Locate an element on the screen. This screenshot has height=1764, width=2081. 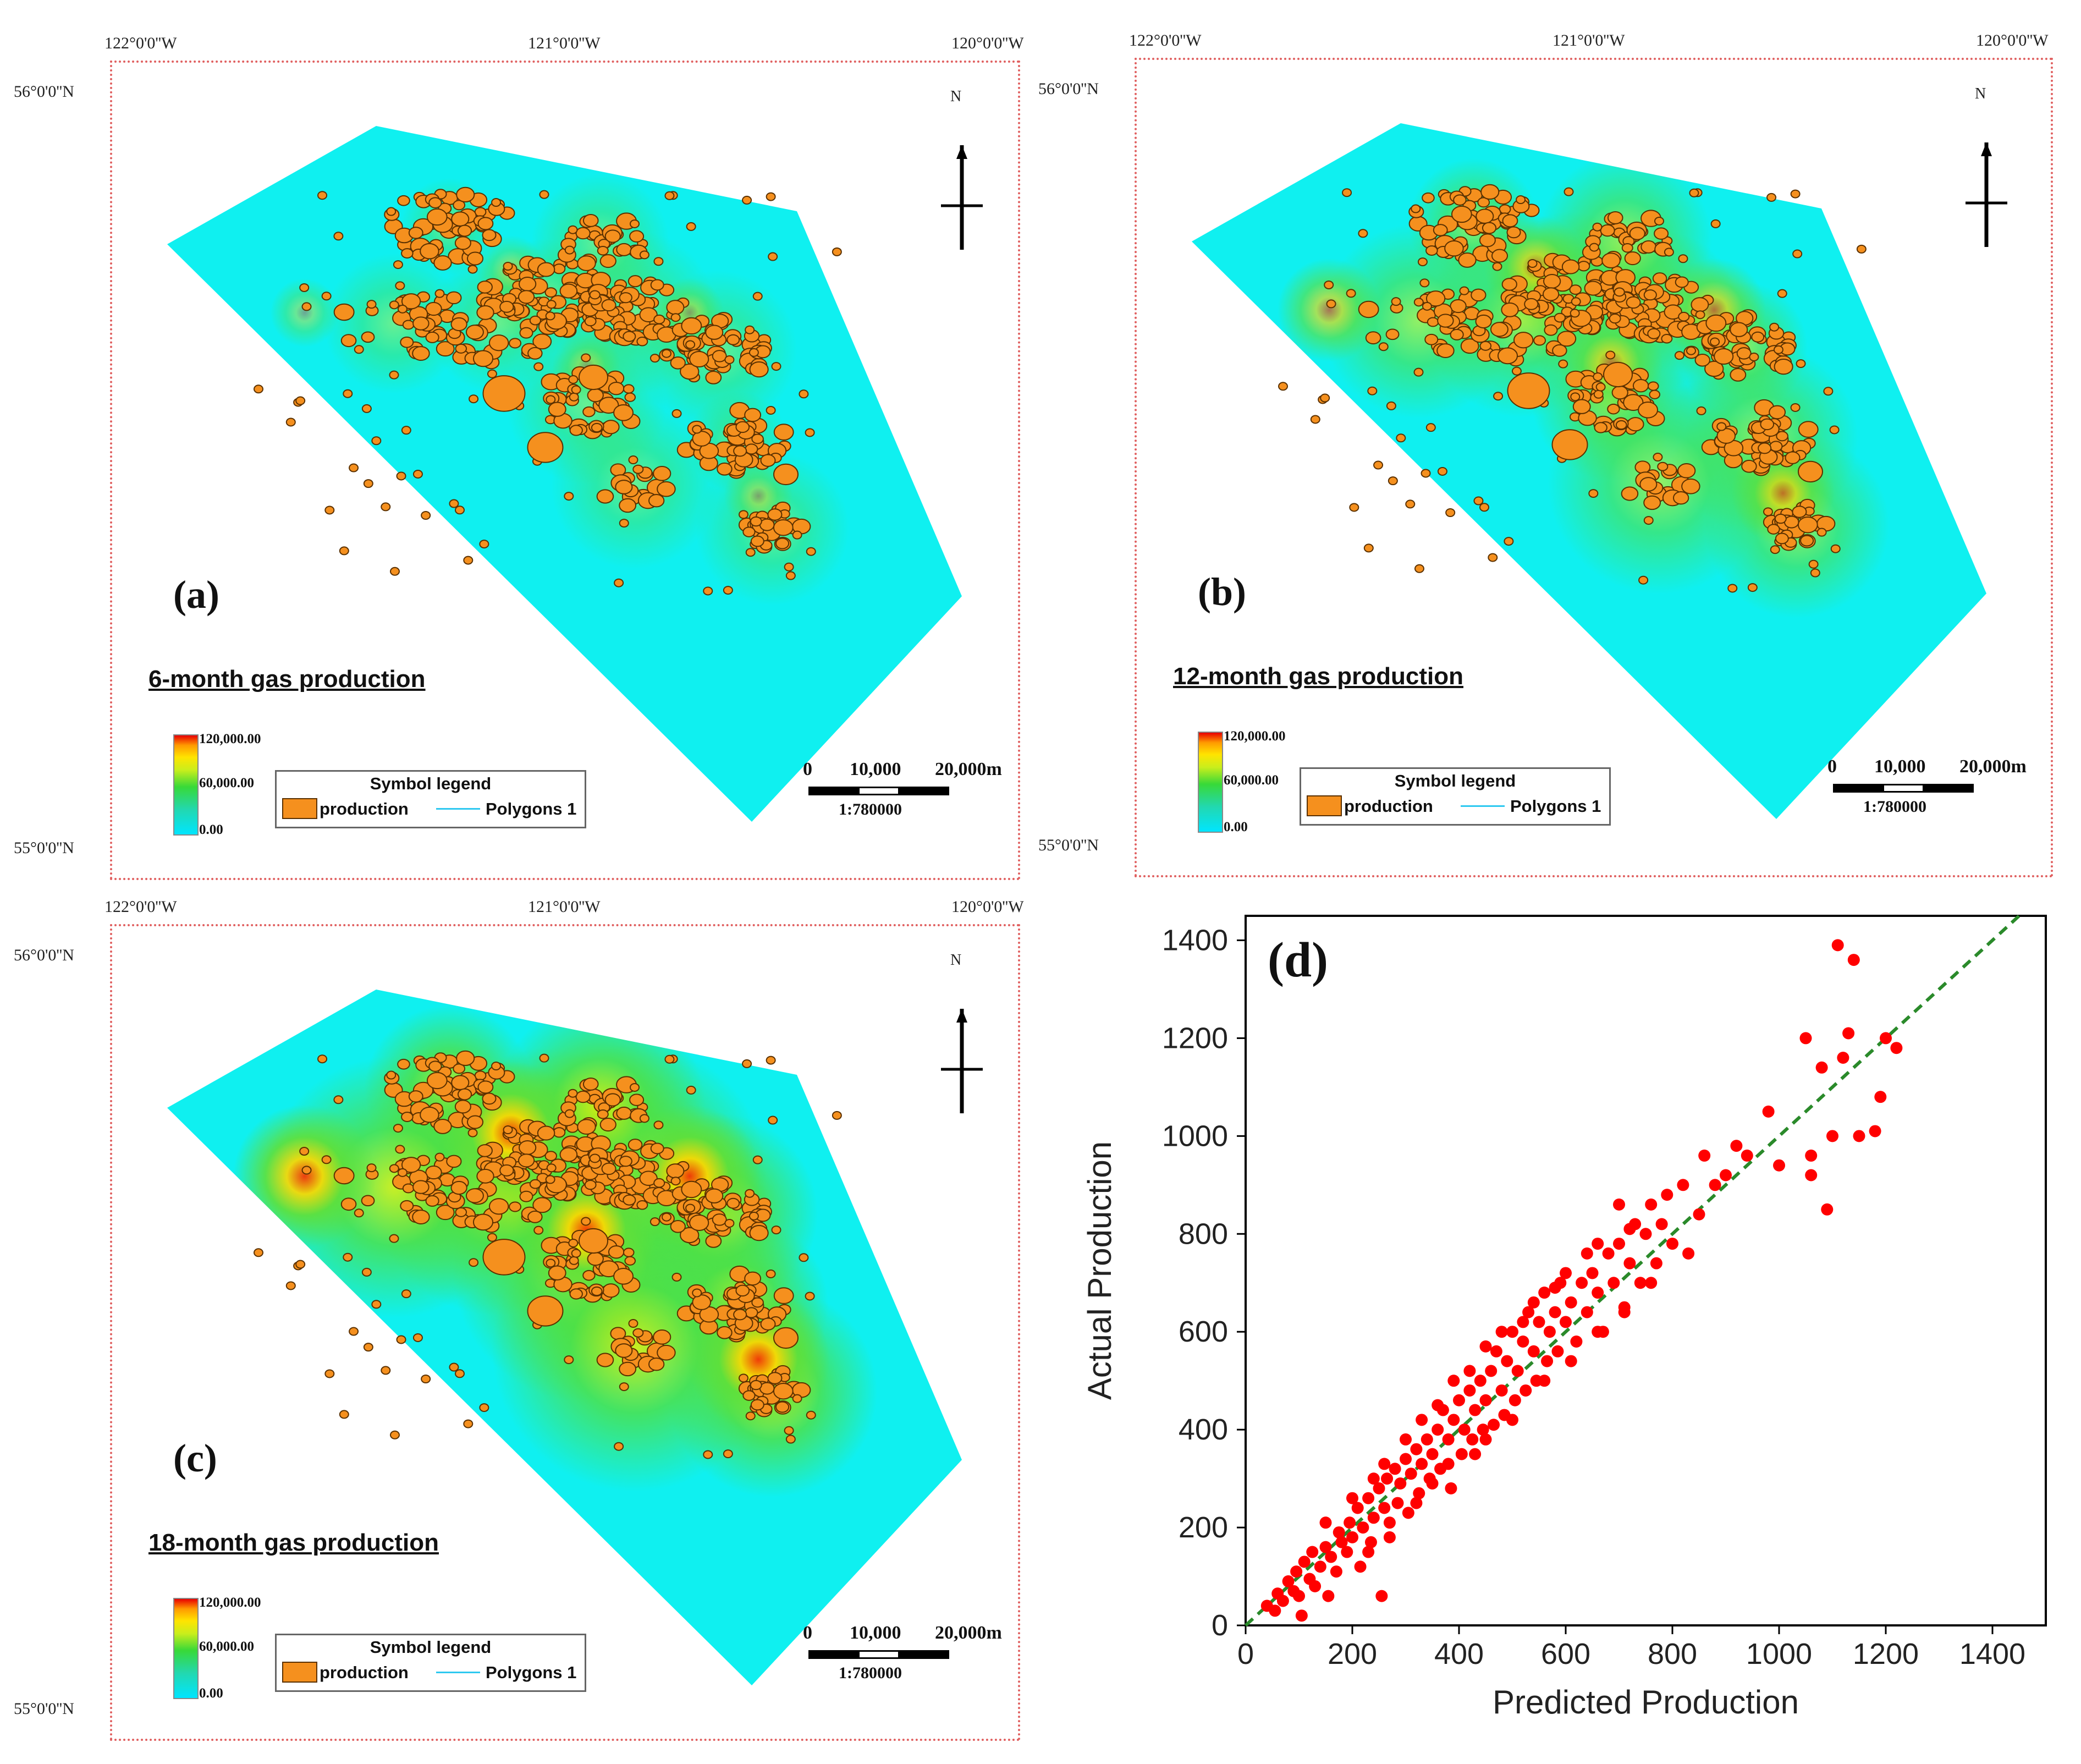
x-tick-label: 800 is located at coordinates (1672, 1653).